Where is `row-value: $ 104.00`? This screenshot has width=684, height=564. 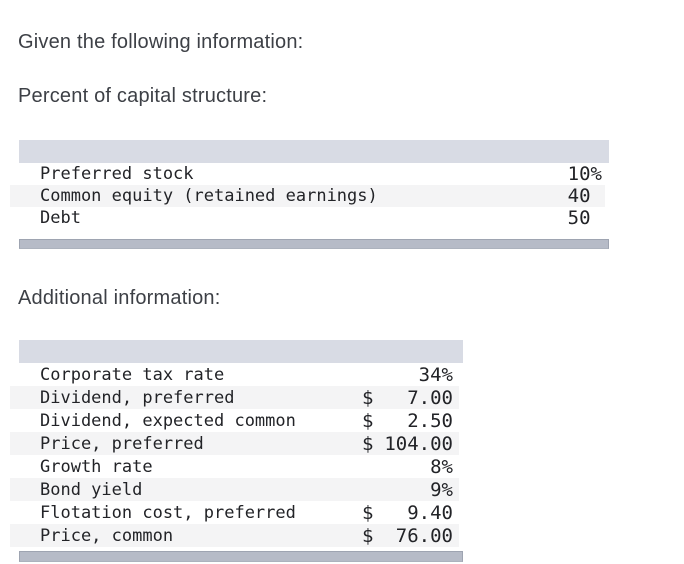 row-value: $ 104.00 is located at coordinates (407, 444).